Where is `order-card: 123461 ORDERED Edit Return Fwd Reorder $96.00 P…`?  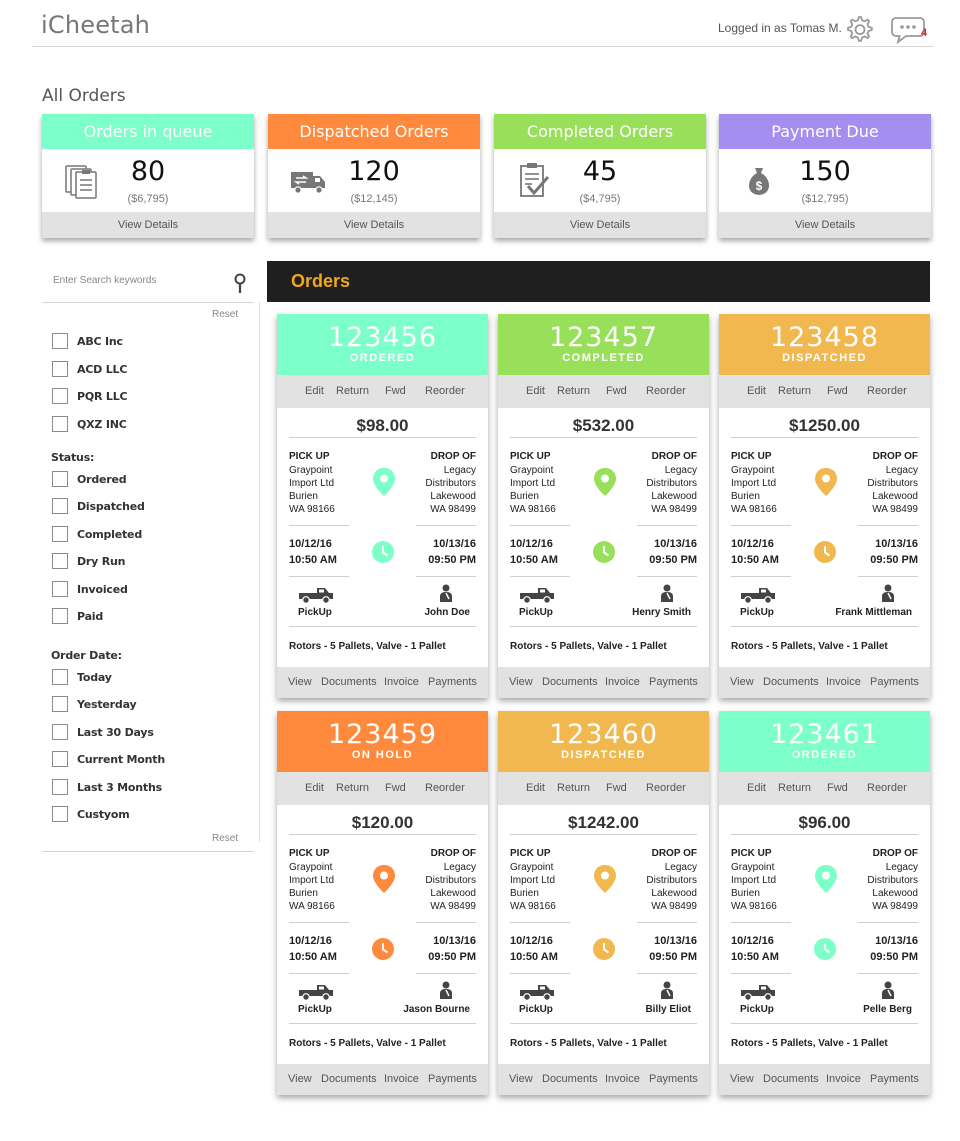 order-card: 123461 ORDERED Edit Return Fwd Reorder $96.00 P… is located at coordinates (824, 903).